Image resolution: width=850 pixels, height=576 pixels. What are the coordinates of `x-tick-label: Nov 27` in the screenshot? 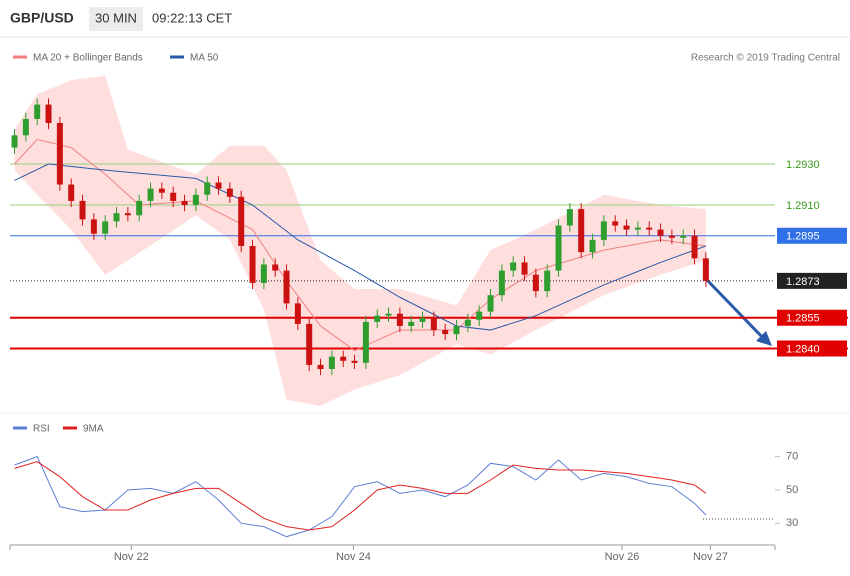 It's located at (710, 557).